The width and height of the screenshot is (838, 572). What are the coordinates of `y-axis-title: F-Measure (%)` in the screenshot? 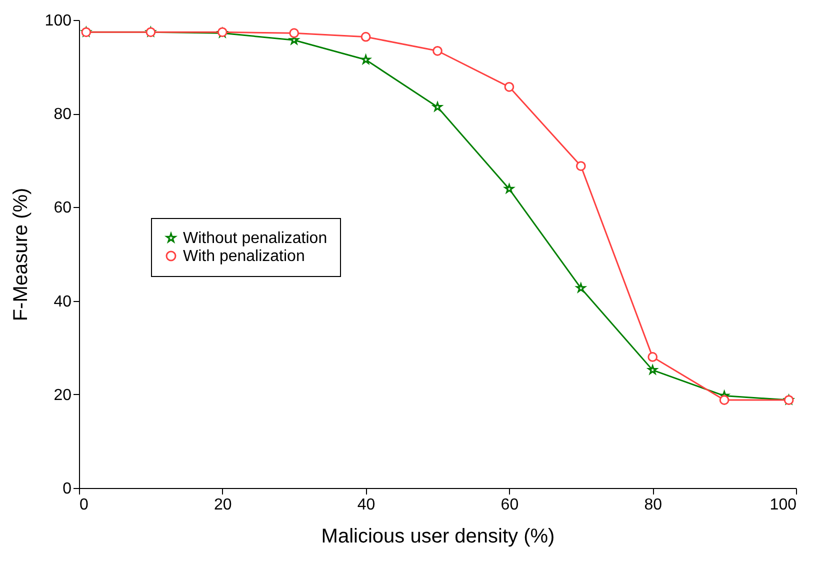 It's located at (21, 255).